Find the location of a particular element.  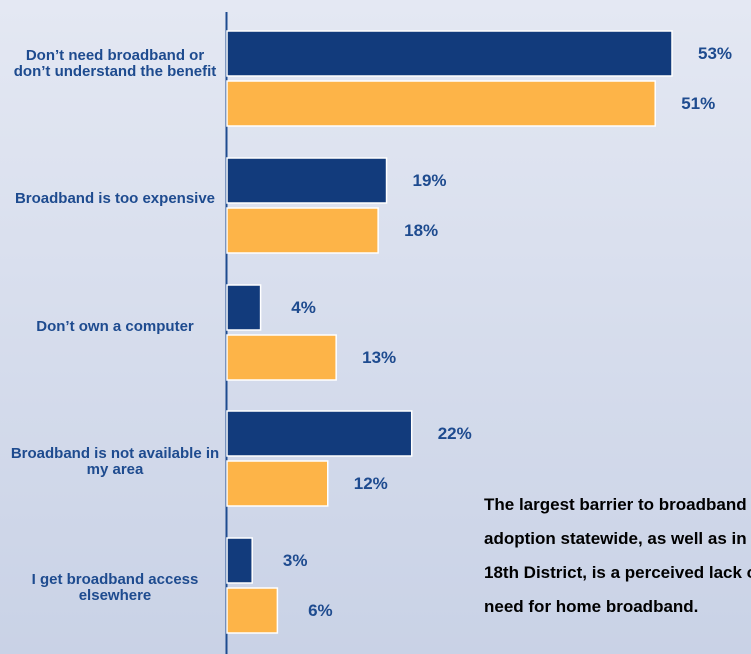

category-label-4: I get broadband access elsewhere is located at coordinates (115, 587).